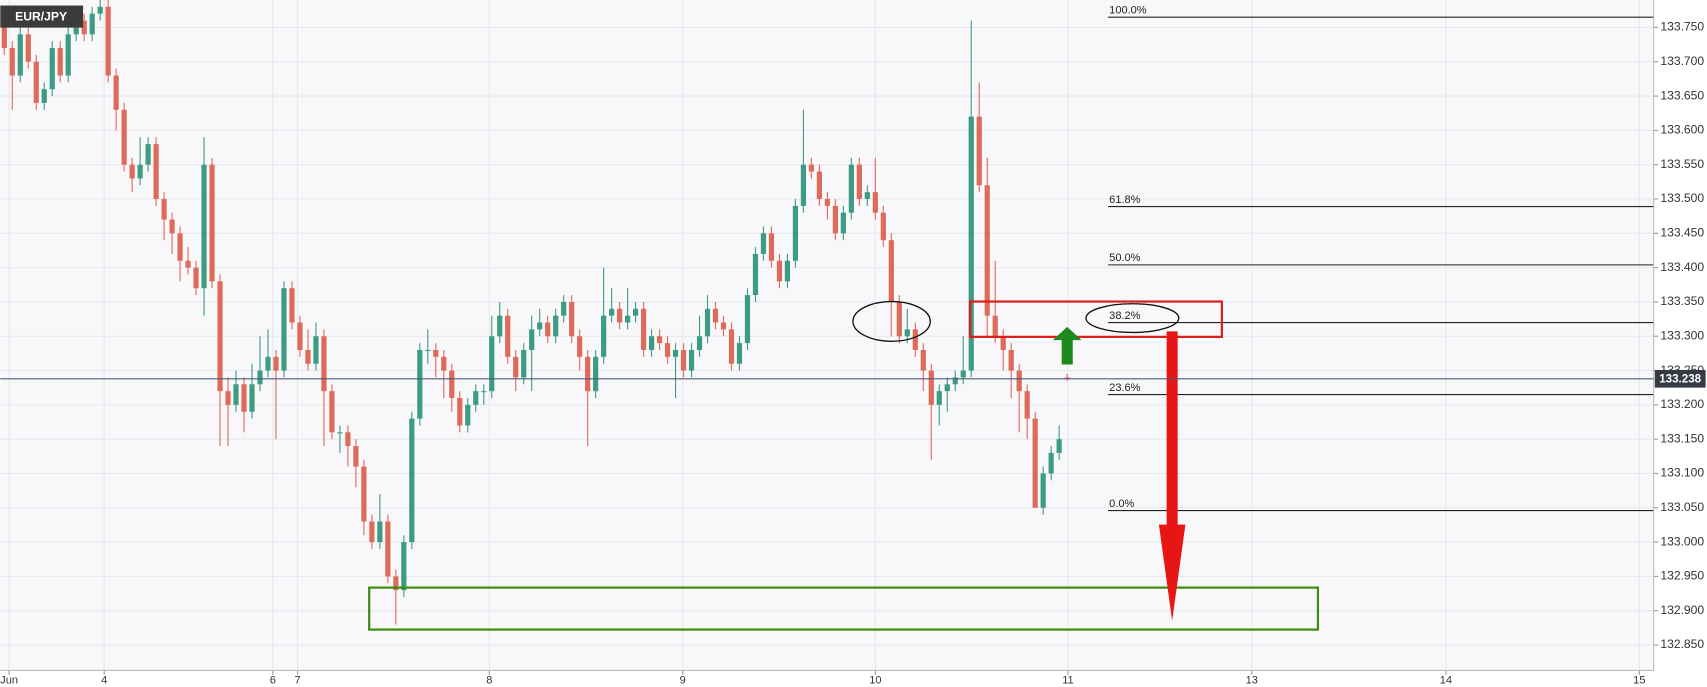  I want to click on last-price-badge, so click(1680, 378).